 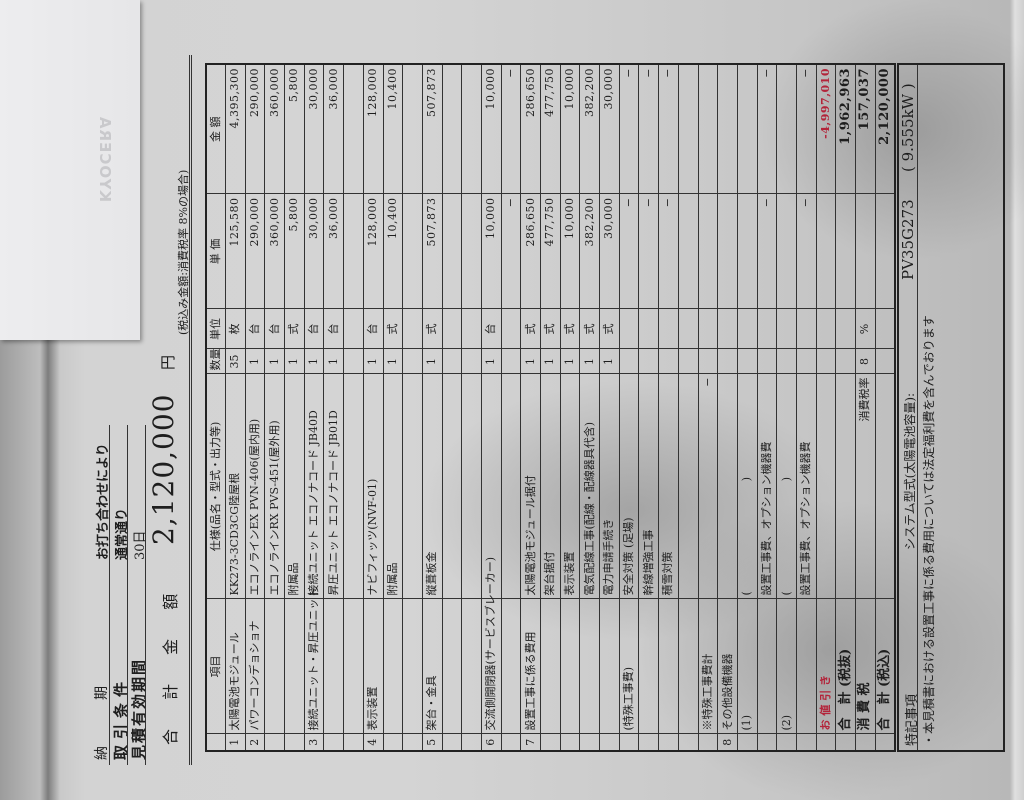 What do you see at coordinates (432, 742) in the screenshot?
I see `row-number: 5` at bounding box center [432, 742].